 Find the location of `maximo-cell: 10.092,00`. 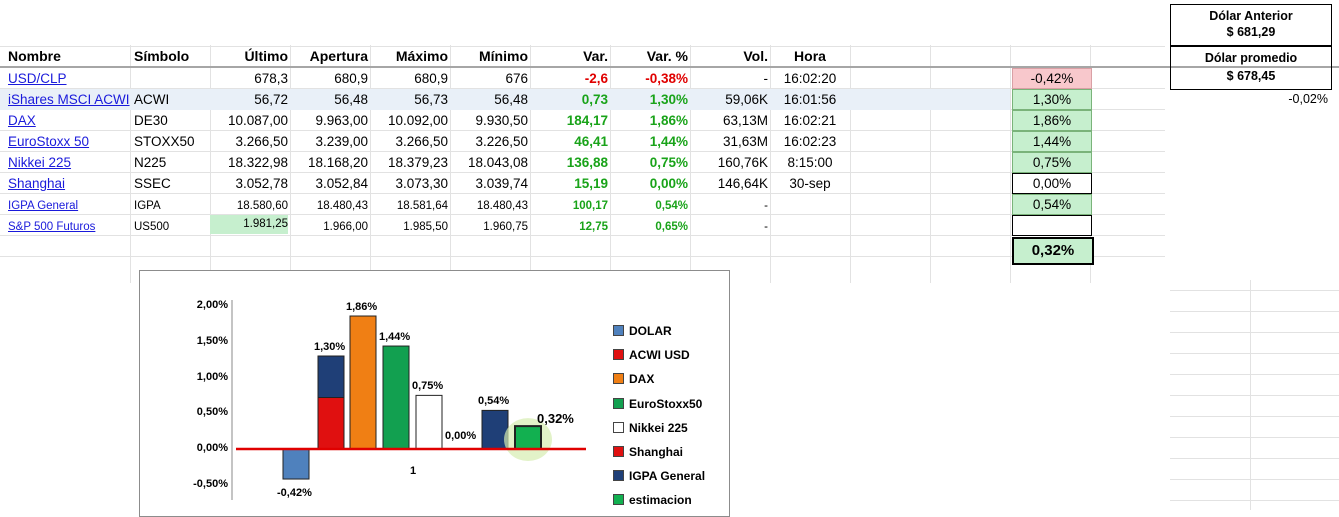

maximo-cell: 10.092,00 is located at coordinates (417, 120).